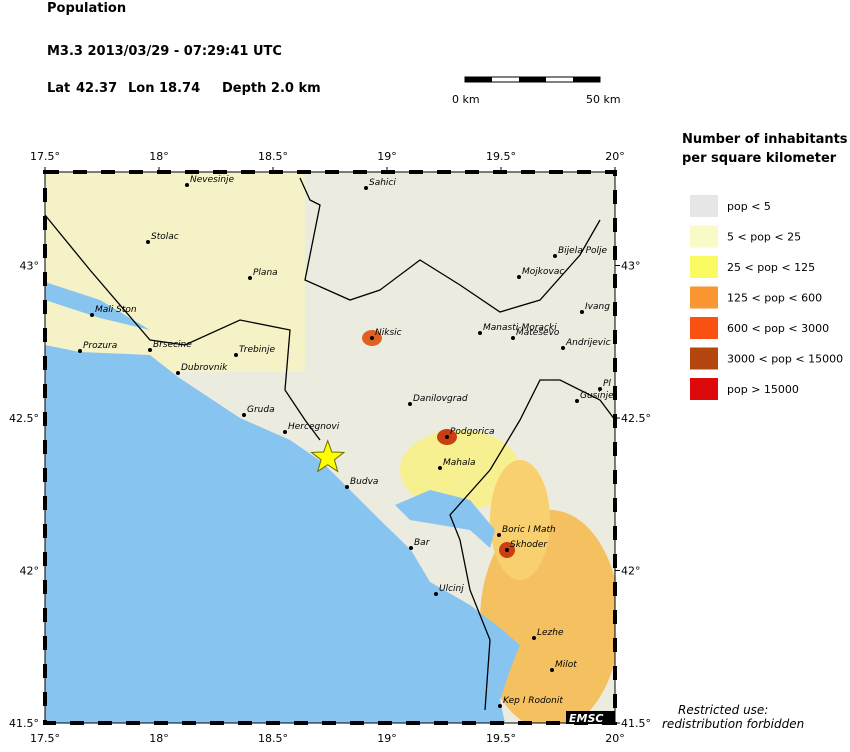 The height and width of the screenshot is (752, 850). Describe the element at coordinates (771, 267) in the screenshot. I see `legend-label: 25 < pop < 125` at that location.